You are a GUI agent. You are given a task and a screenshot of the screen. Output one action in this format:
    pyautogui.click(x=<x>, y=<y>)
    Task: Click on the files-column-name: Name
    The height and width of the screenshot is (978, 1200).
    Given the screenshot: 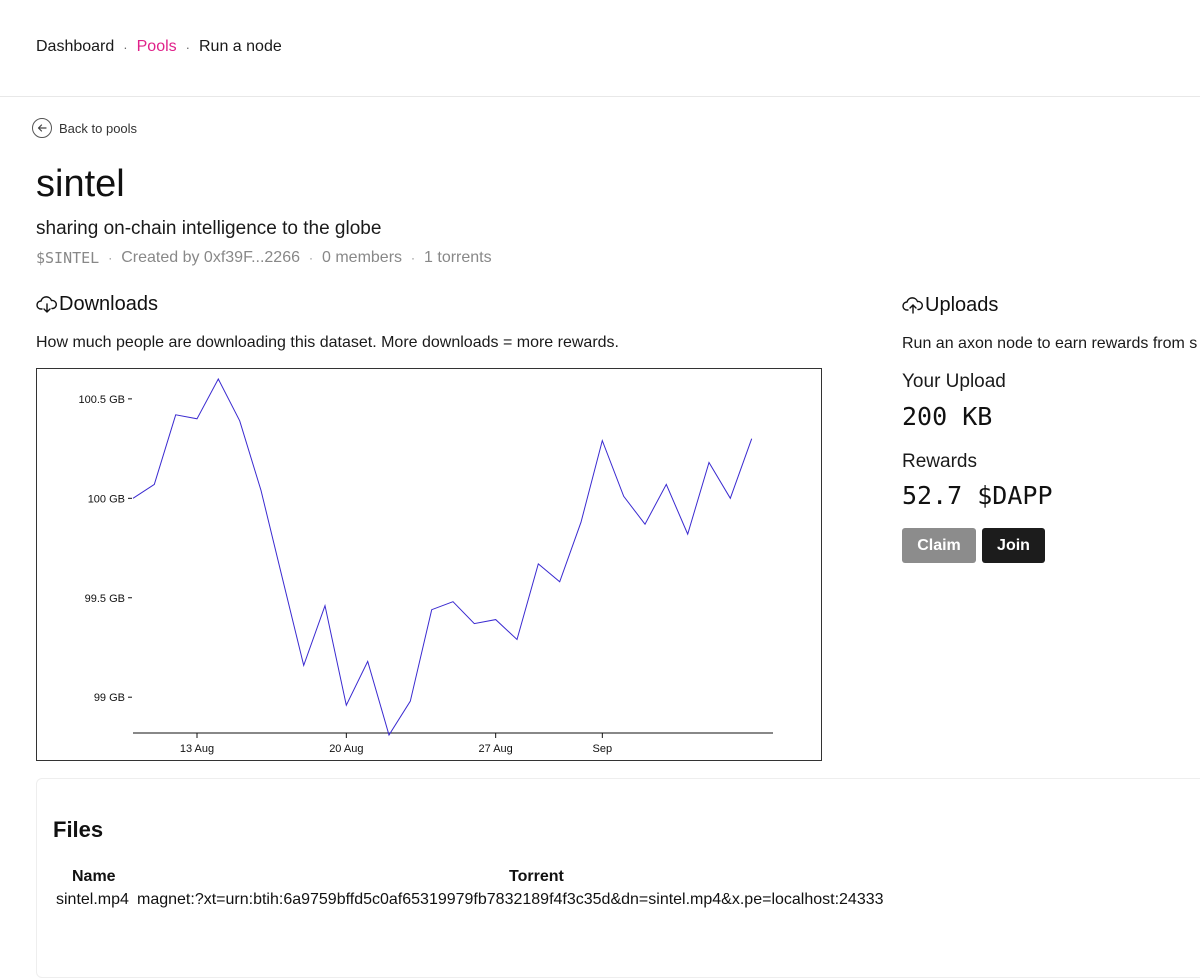 What is the action you would take?
    pyautogui.click(x=94, y=876)
    